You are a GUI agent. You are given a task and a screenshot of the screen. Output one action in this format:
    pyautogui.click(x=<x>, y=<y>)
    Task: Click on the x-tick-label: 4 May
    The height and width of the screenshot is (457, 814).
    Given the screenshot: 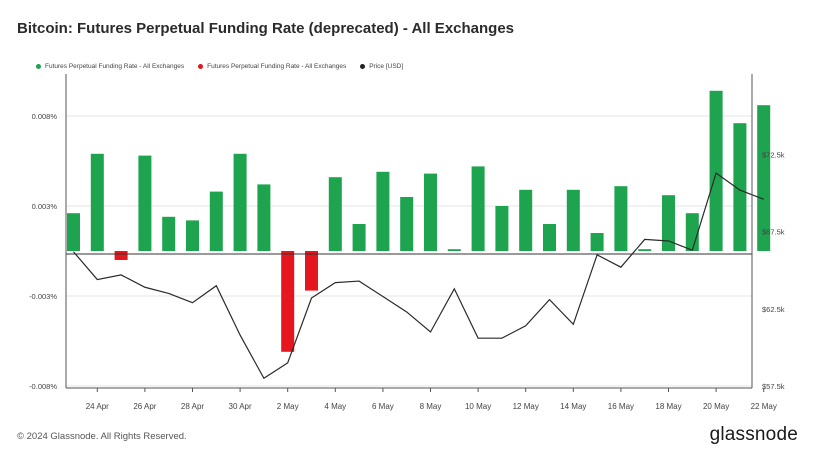 What is the action you would take?
    pyautogui.click(x=335, y=406)
    